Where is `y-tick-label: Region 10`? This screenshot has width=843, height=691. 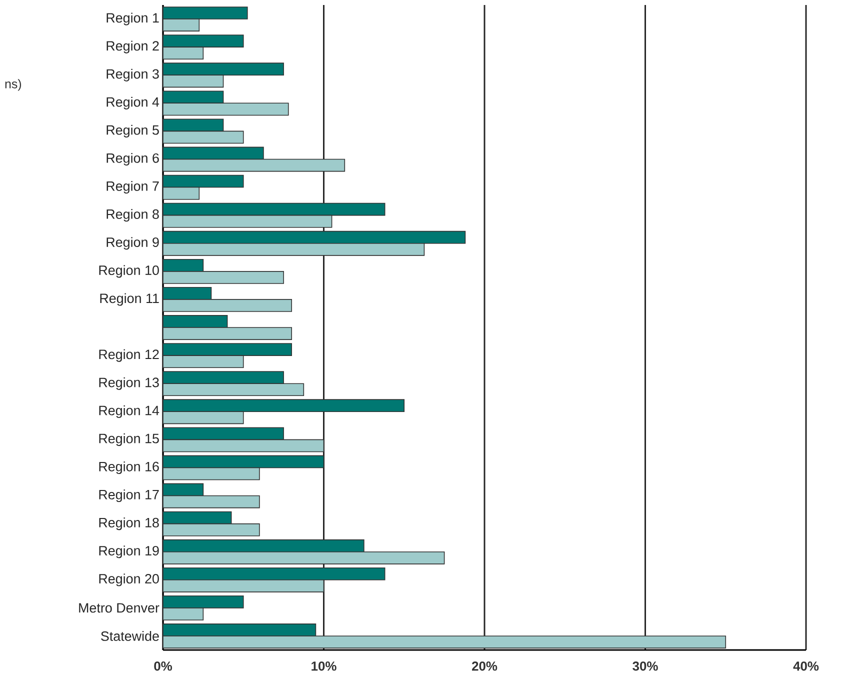 y-tick-label: Region 10 is located at coordinates (129, 271).